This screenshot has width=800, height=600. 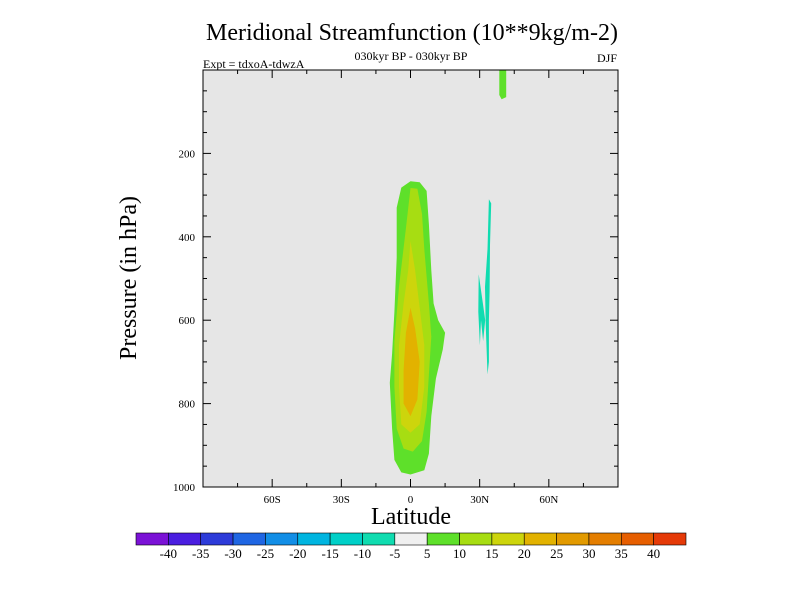 I want to click on season-label: DJF, so click(x=607, y=58).